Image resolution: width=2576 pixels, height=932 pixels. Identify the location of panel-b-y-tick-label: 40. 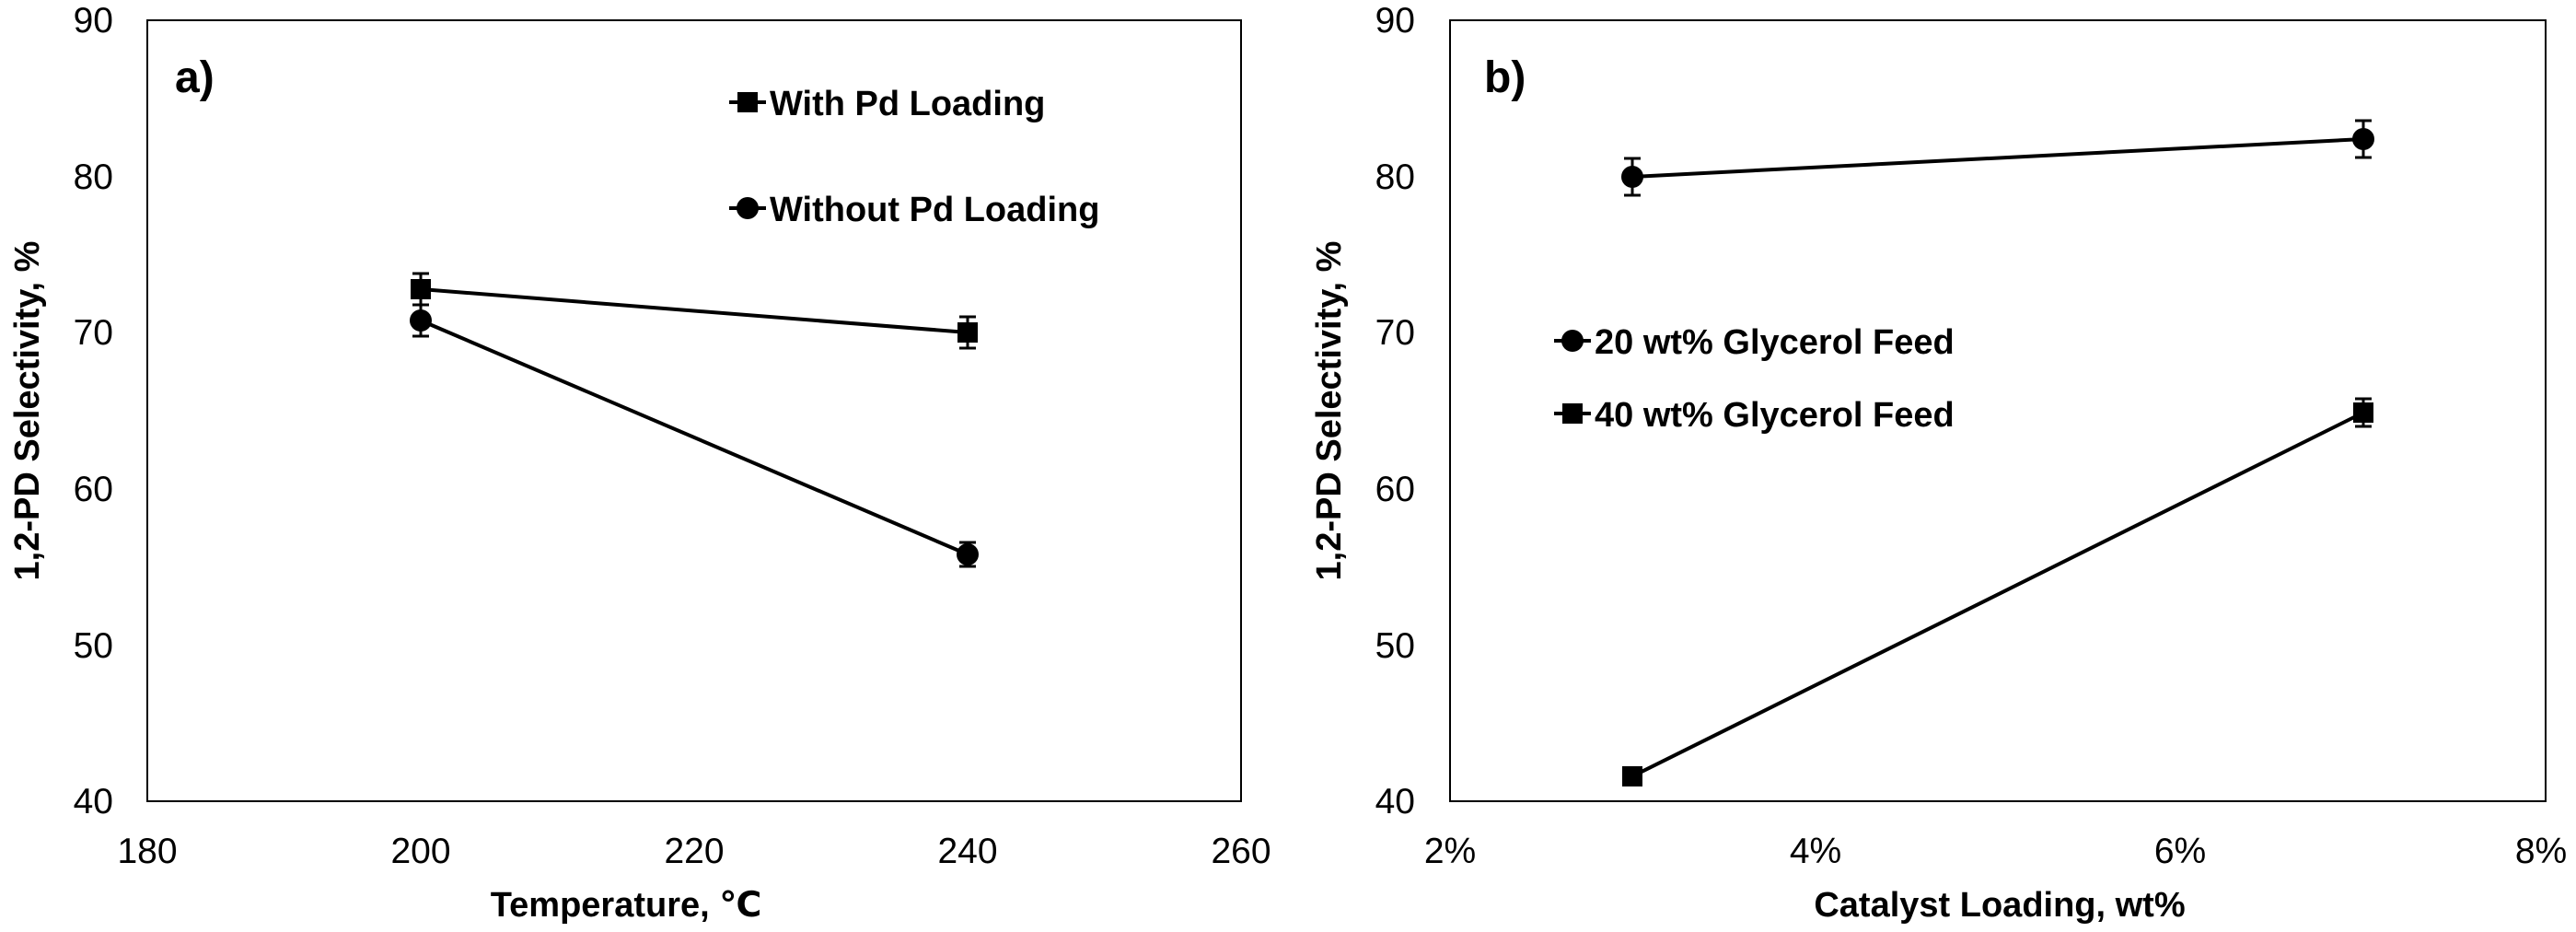
(1395, 801).